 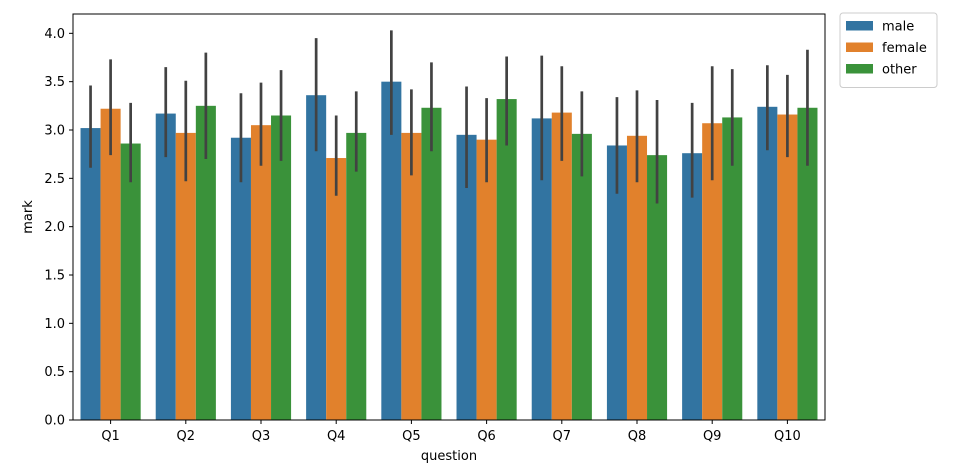 I want to click on y-axis: 0.0 0.5 1.0 1.5 2.0 2.5 3.0 3.5 4.0, so click(x=58, y=228).